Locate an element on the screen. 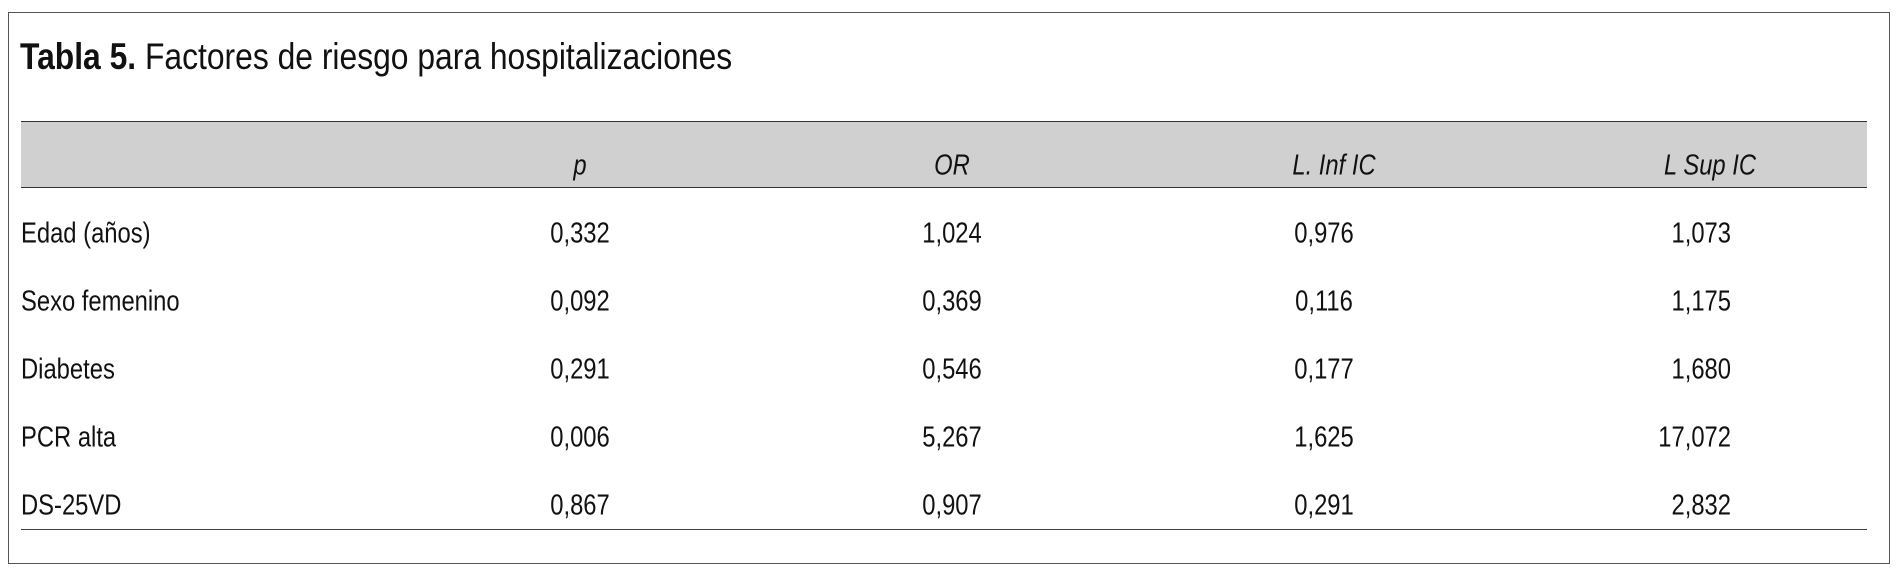 This screenshot has height=580, width=1901. header-or: OR is located at coordinates (952, 165).